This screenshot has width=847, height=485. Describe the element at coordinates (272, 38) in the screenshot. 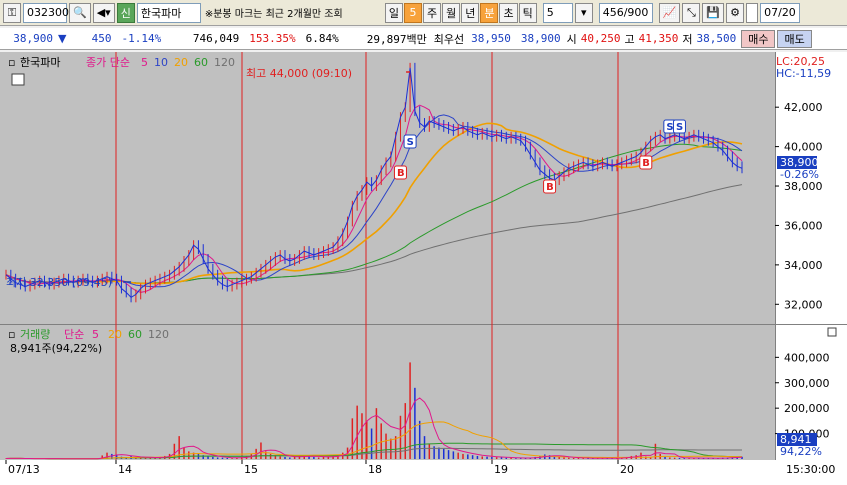

I see `volume-ratio: 153.35%` at that location.